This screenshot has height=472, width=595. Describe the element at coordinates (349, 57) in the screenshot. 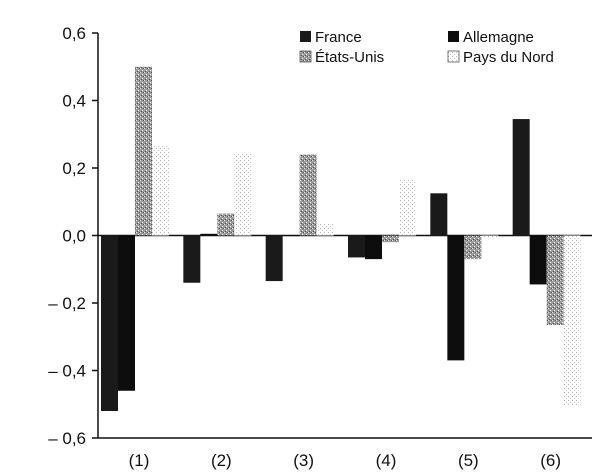

I see `legend-label: États-Unis` at that location.